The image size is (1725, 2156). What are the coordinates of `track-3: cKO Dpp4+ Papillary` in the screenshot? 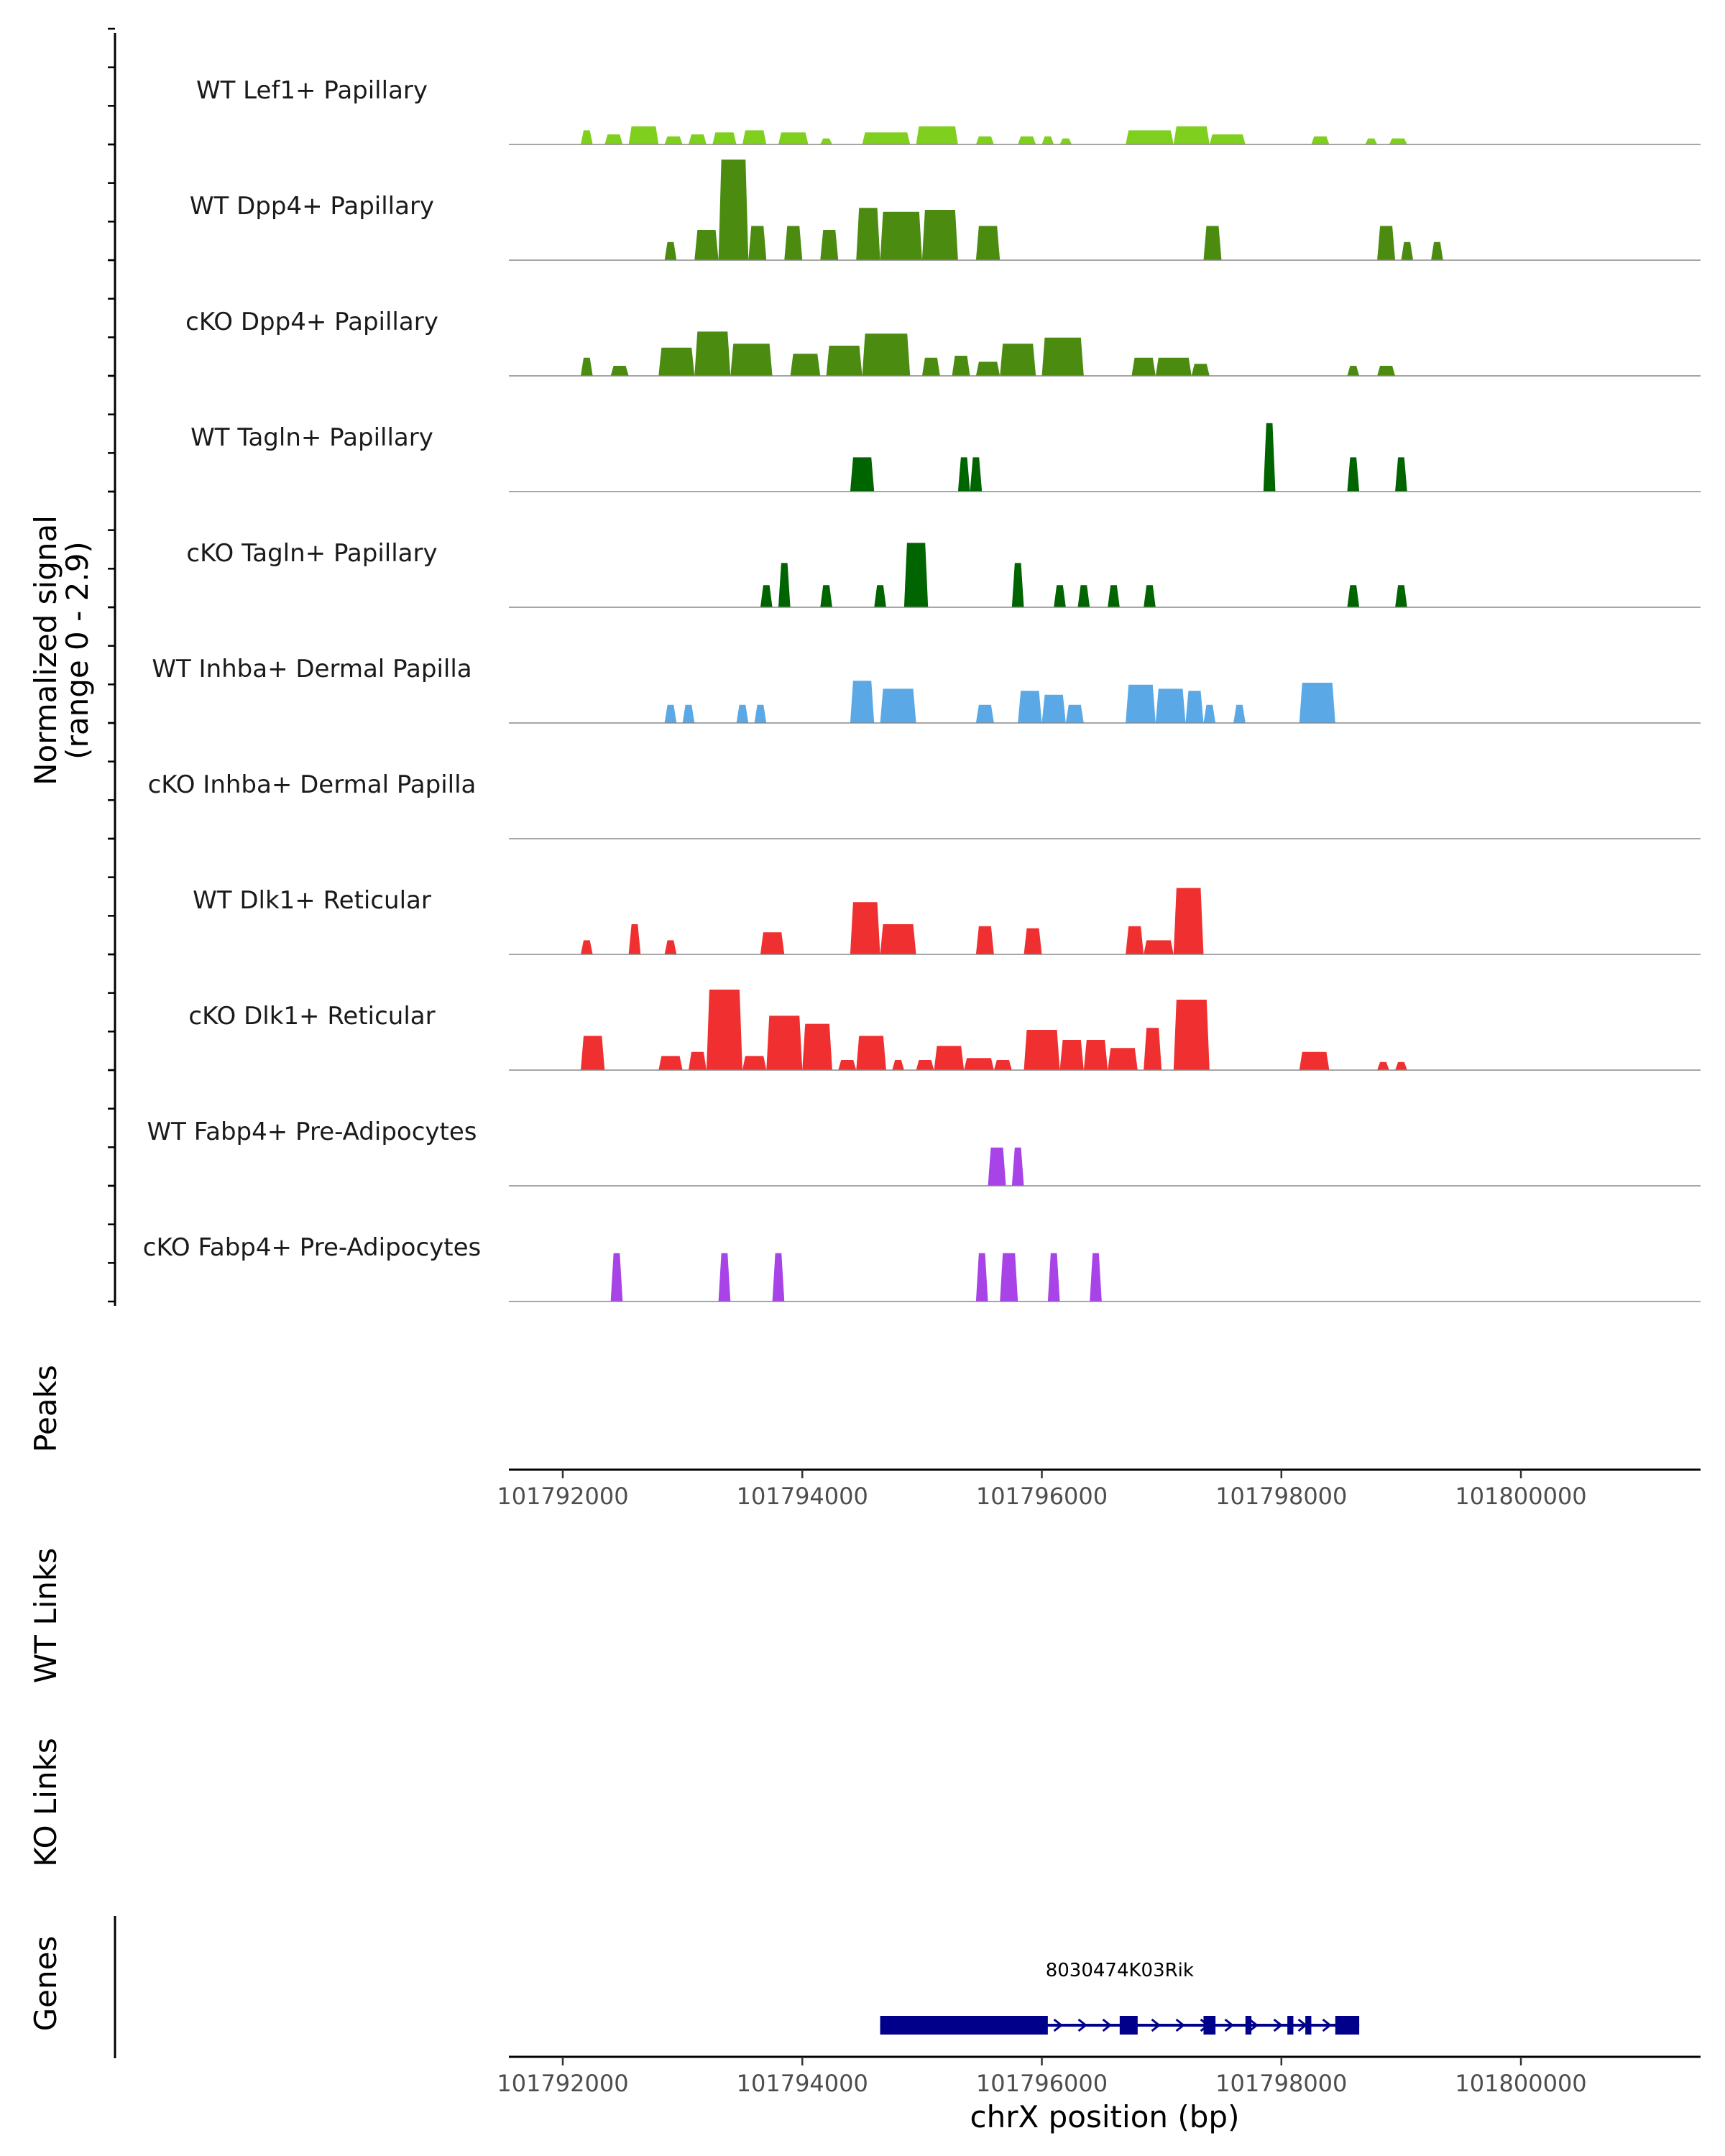 It's located at (943, 342).